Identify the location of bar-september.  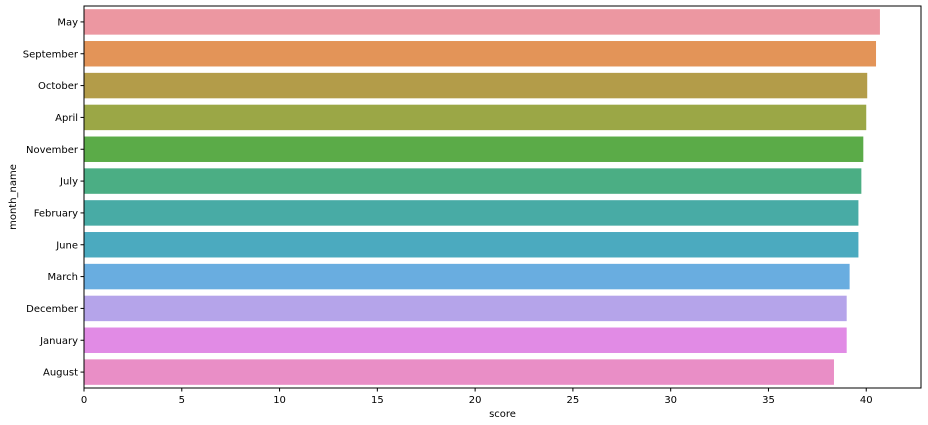
(480, 54).